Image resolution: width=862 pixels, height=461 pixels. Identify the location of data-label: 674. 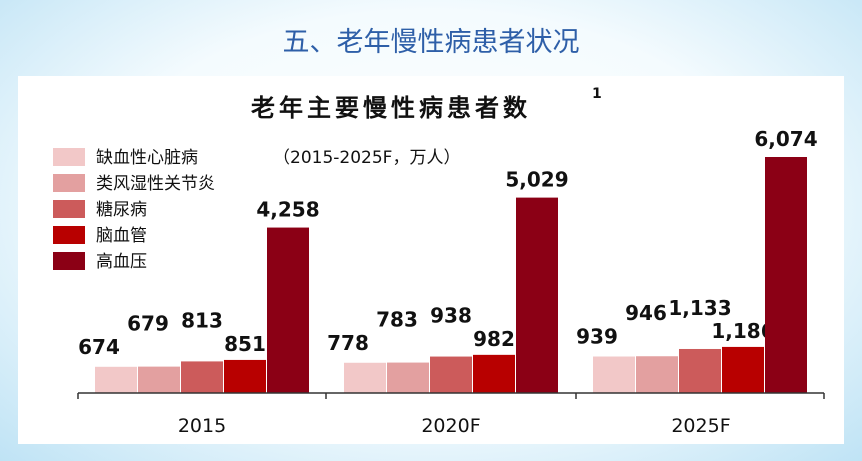
(99, 347).